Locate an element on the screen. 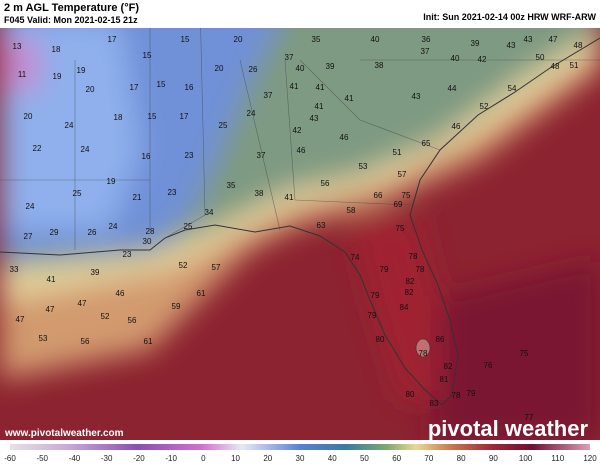 This screenshot has height=464, width=600. colorbar-tick-label: -50 is located at coordinates (42, 458).